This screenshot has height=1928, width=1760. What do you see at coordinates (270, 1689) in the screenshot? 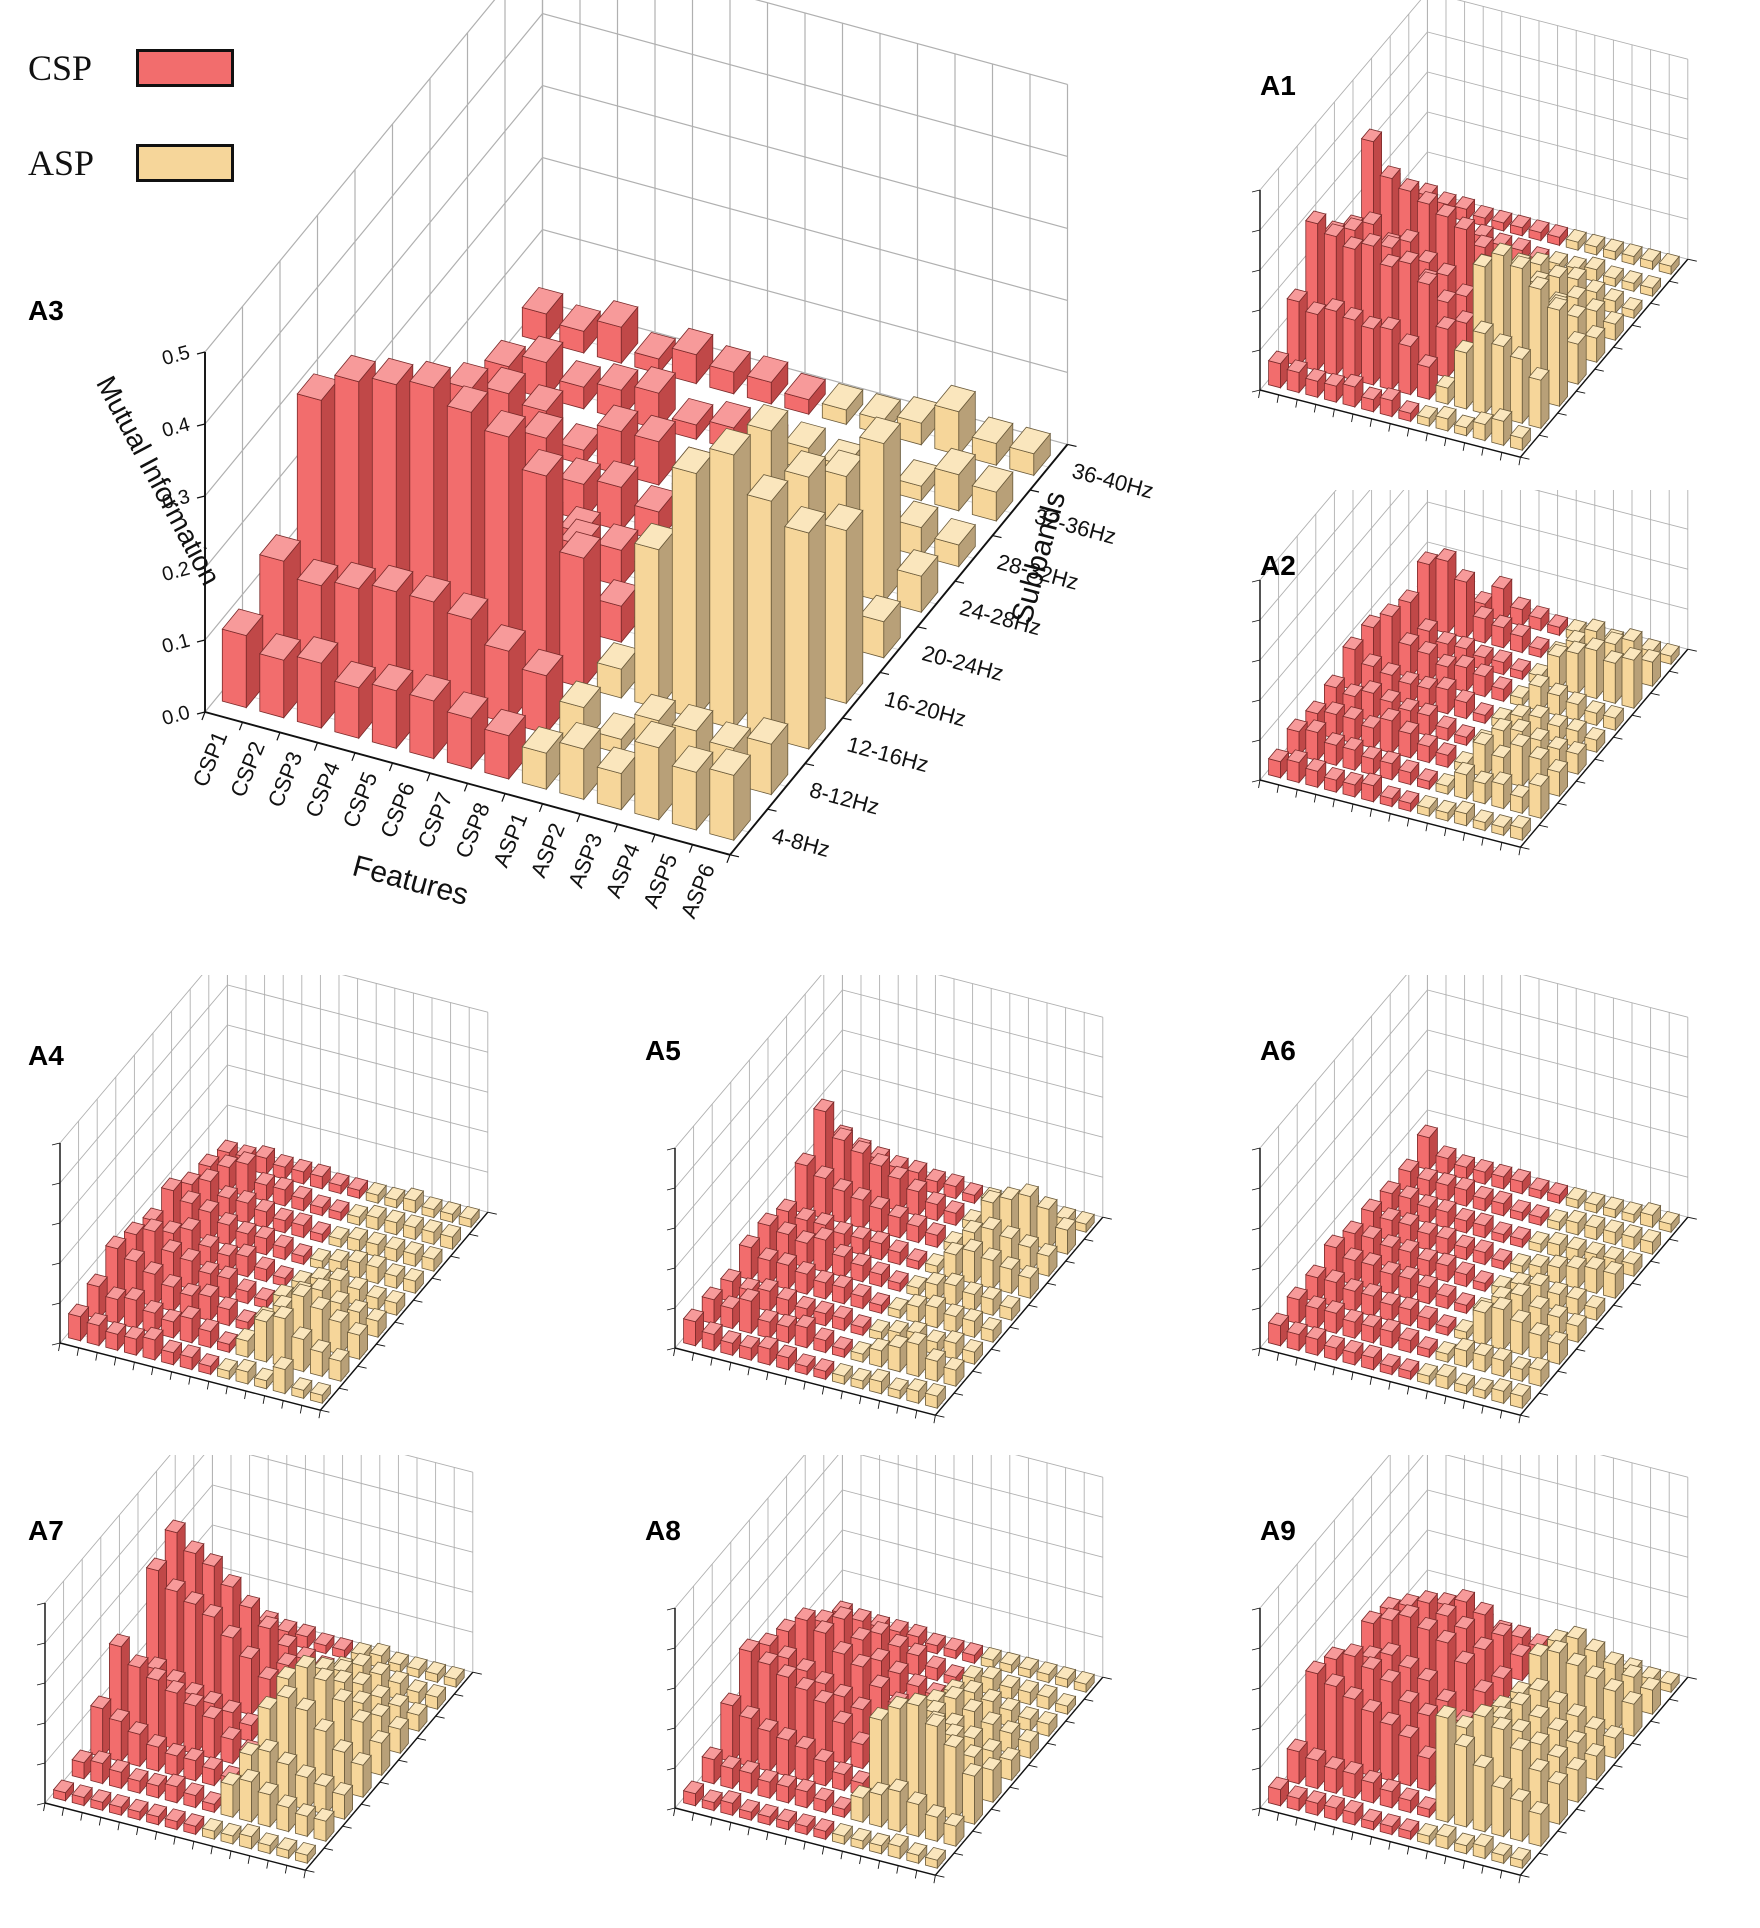
I see `chart-panel-A7: A7` at bounding box center [270, 1689].